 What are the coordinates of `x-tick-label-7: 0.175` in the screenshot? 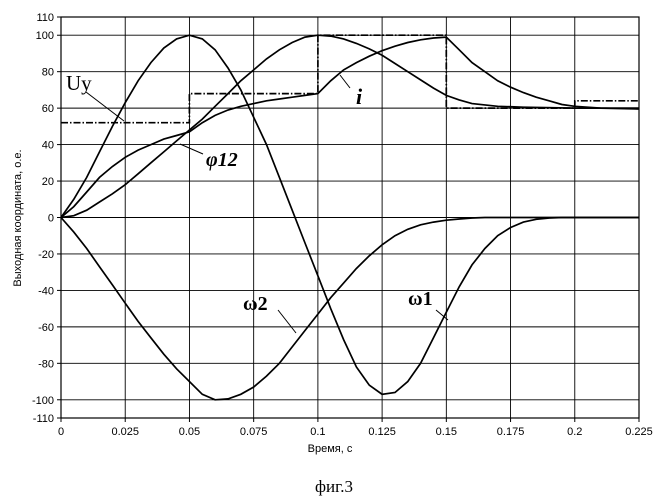 It's located at (511, 432).